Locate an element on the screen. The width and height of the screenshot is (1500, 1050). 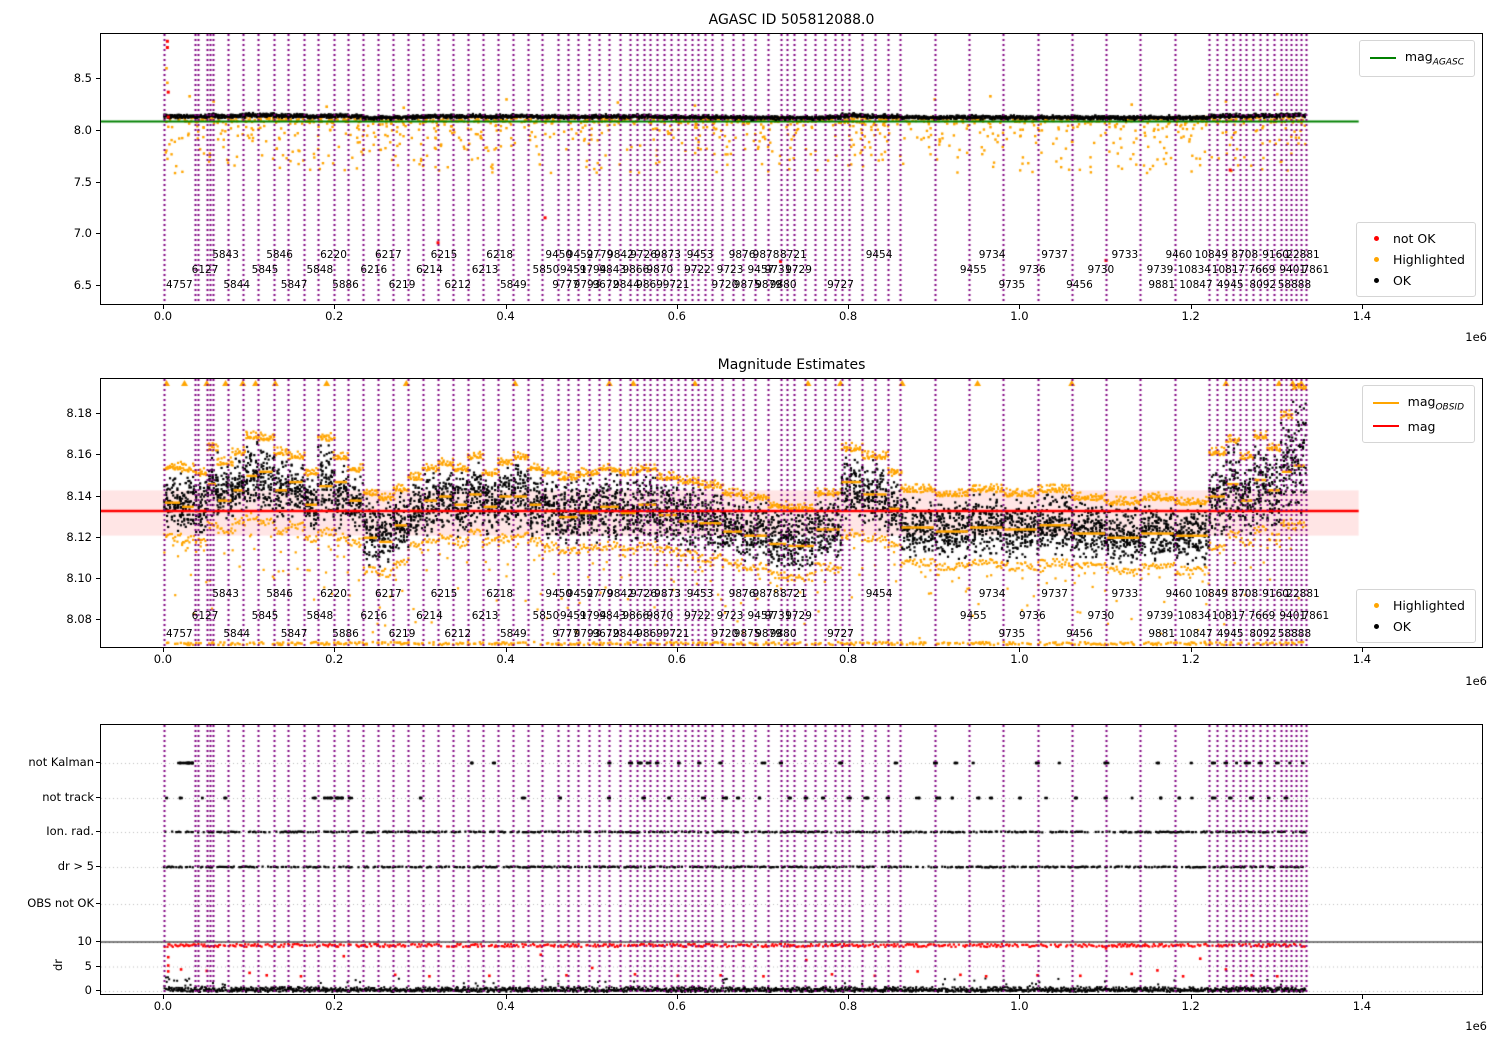
obsid-label: 6220 is located at coordinates (333, 255).